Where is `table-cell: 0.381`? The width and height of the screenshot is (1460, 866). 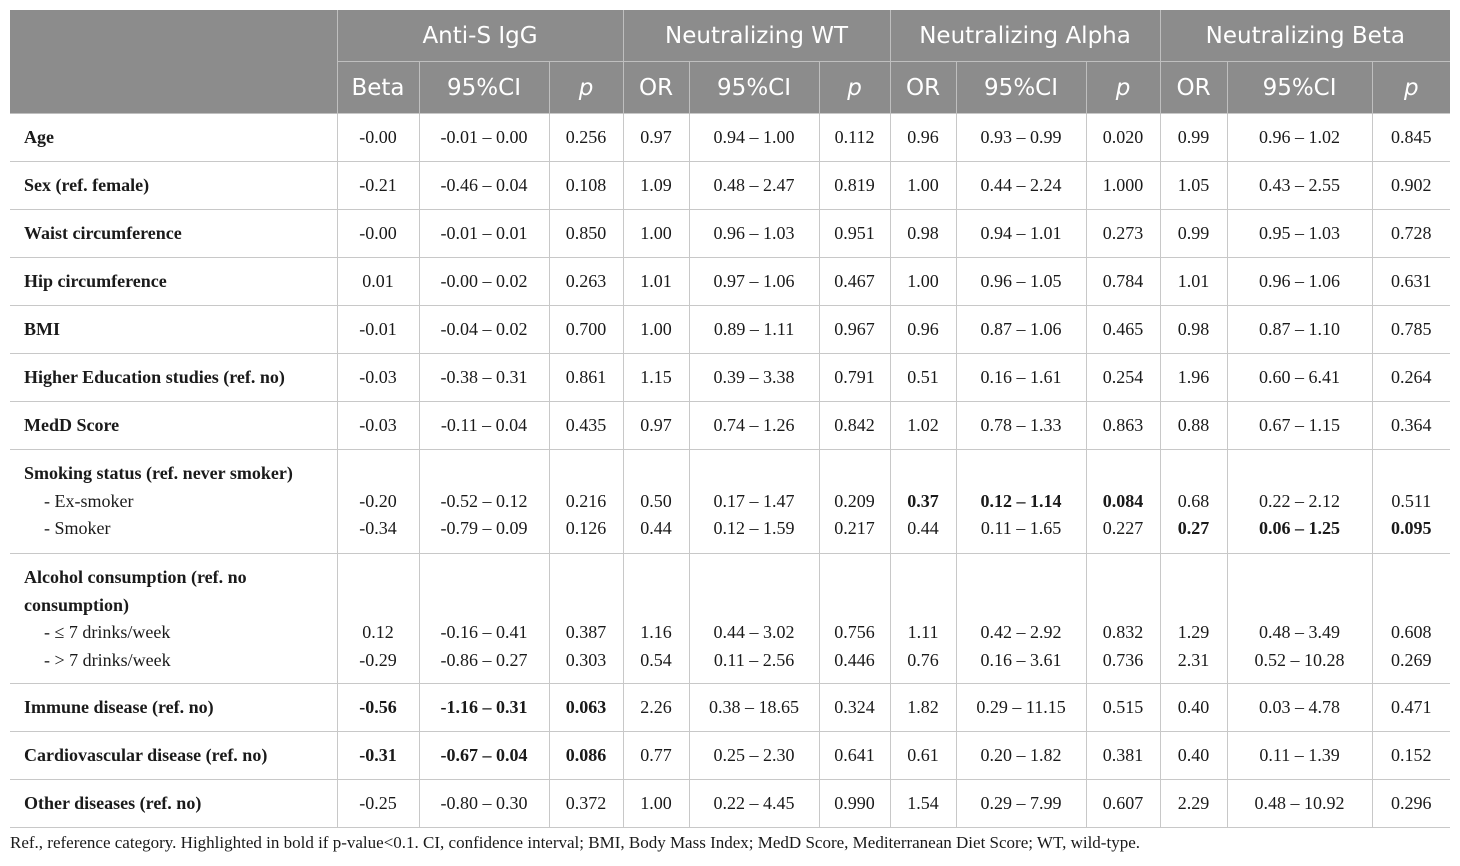
table-cell: 0.381 is located at coordinates (1123, 755).